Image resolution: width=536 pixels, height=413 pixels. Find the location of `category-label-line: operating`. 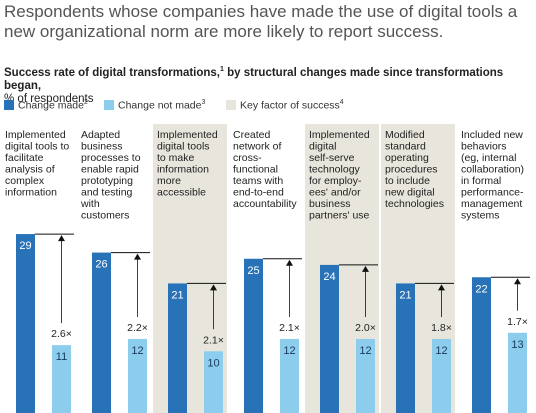

category-label-line: operating is located at coordinates (407, 158).